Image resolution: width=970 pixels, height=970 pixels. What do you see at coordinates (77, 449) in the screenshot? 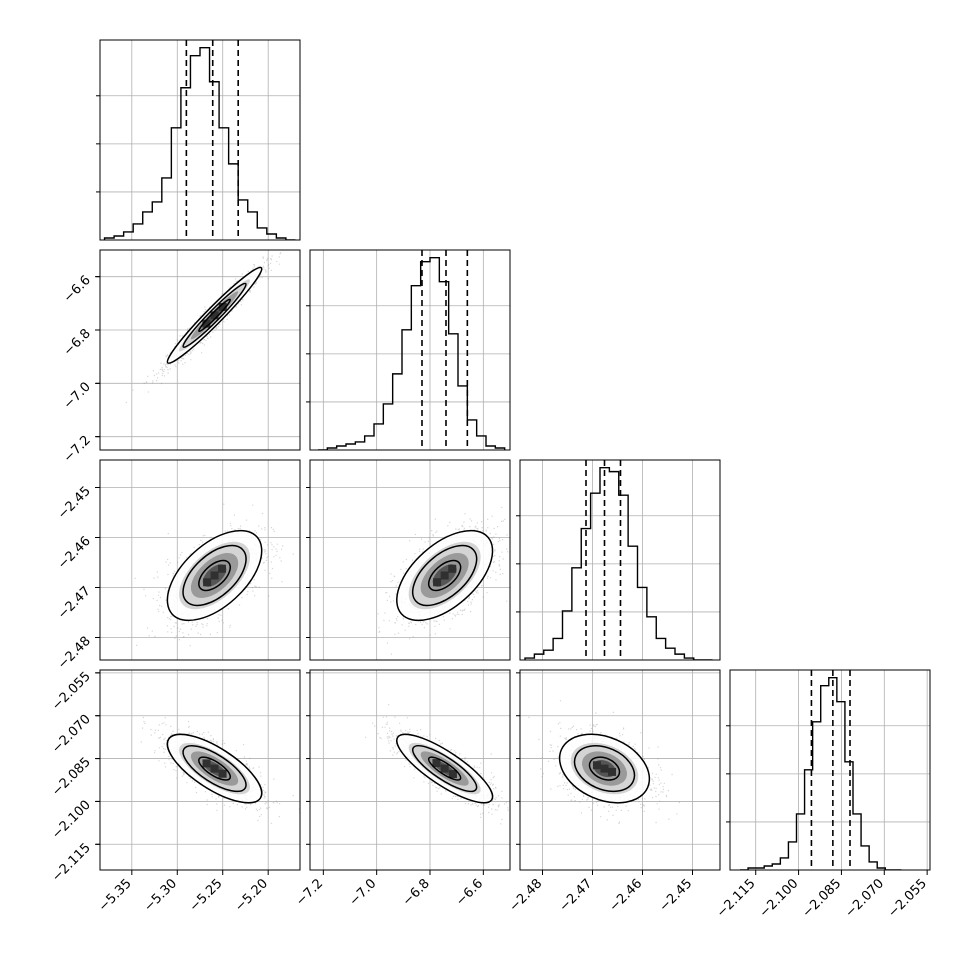
I see `y-tick-label: −7.2` at bounding box center [77, 449].